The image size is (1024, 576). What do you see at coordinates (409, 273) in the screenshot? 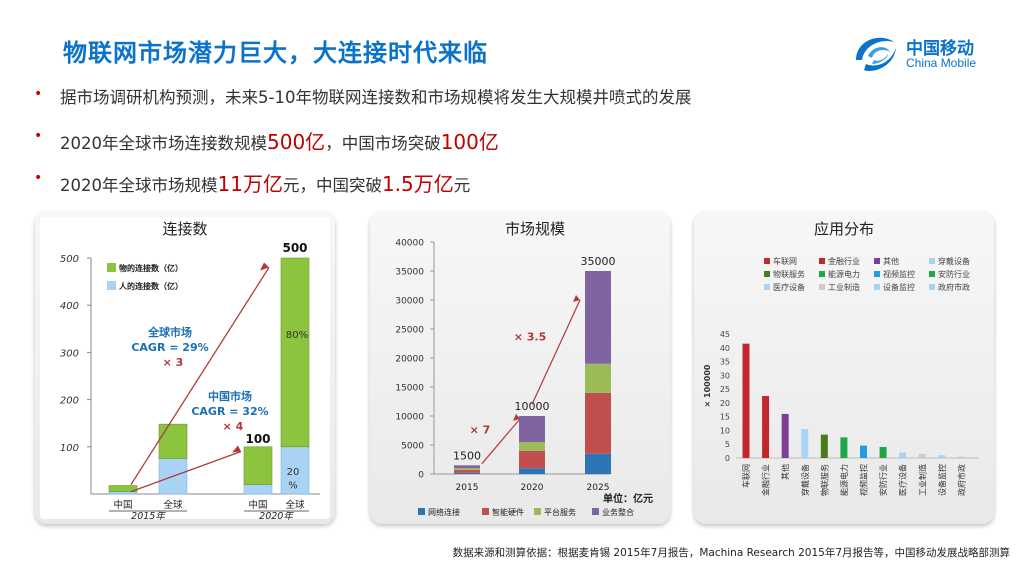
I see `y-tick-label: 35000` at bounding box center [409, 273].